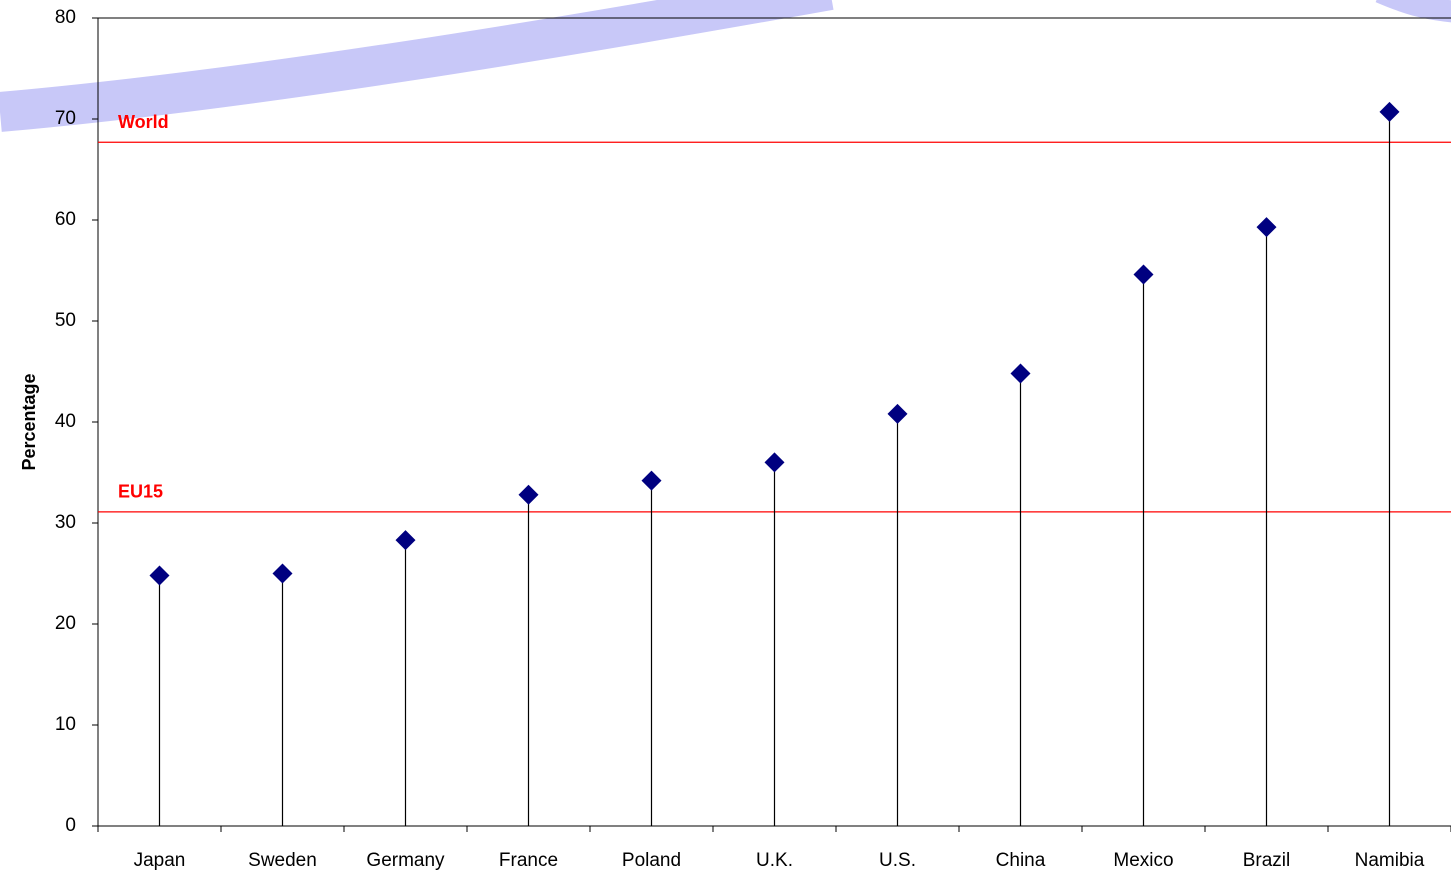 The width and height of the screenshot is (1451, 877). What do you see at coordinates (282, 860) in the screenshot?
I see `x-tick-label: Sweden` at bounding box center [282, 860].